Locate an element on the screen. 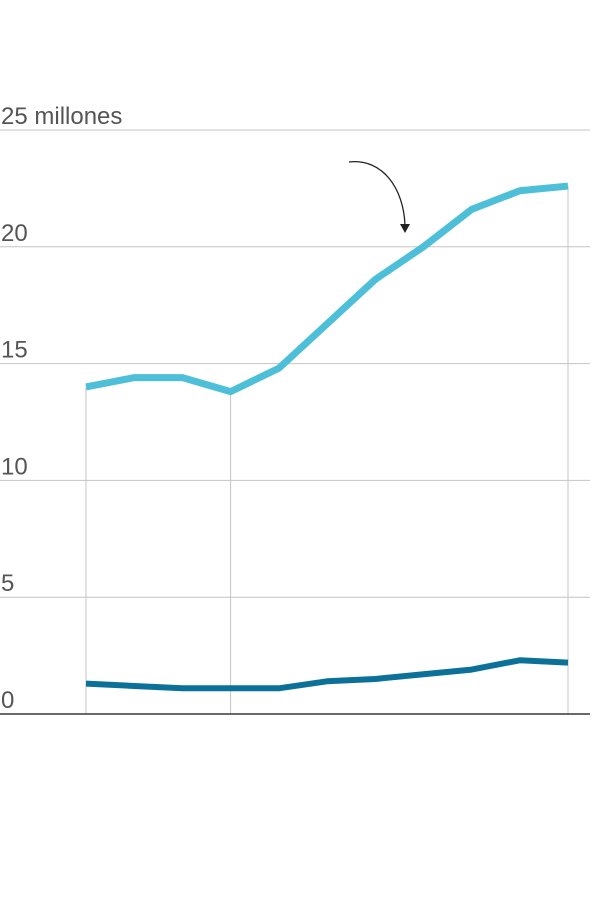 This screenshot has height=921, width=600. y-tick-label-15: 15 is located at coordinates (14, 350).